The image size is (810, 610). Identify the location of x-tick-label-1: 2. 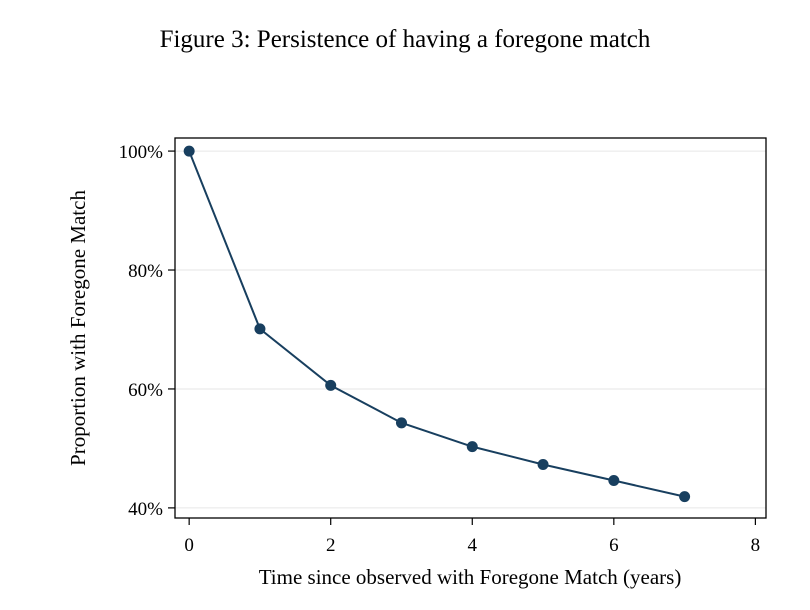
(331, 545).